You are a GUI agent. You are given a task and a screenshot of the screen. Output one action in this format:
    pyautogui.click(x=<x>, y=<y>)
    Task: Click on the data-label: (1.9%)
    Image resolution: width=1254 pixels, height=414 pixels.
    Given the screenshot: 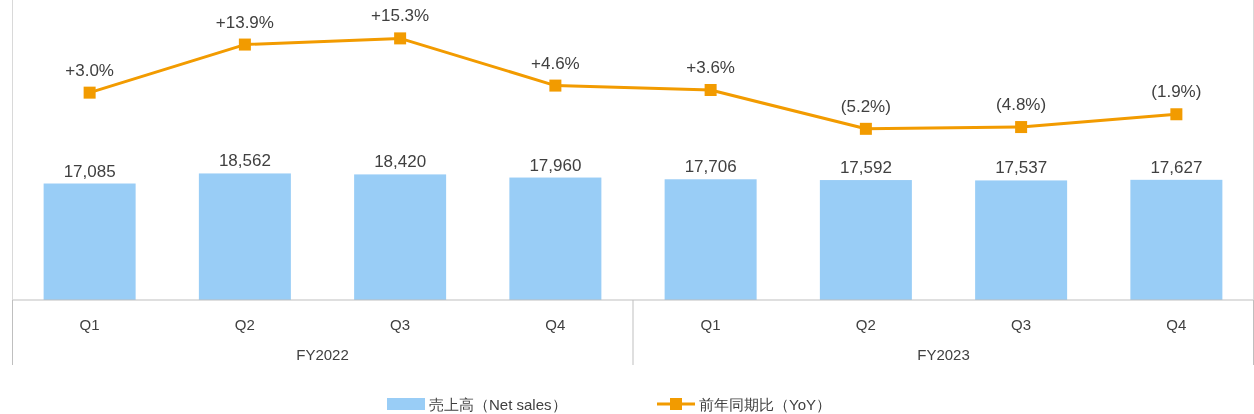 What is the action you would take?
    pyautogui.click(x=1176, y=92)
    